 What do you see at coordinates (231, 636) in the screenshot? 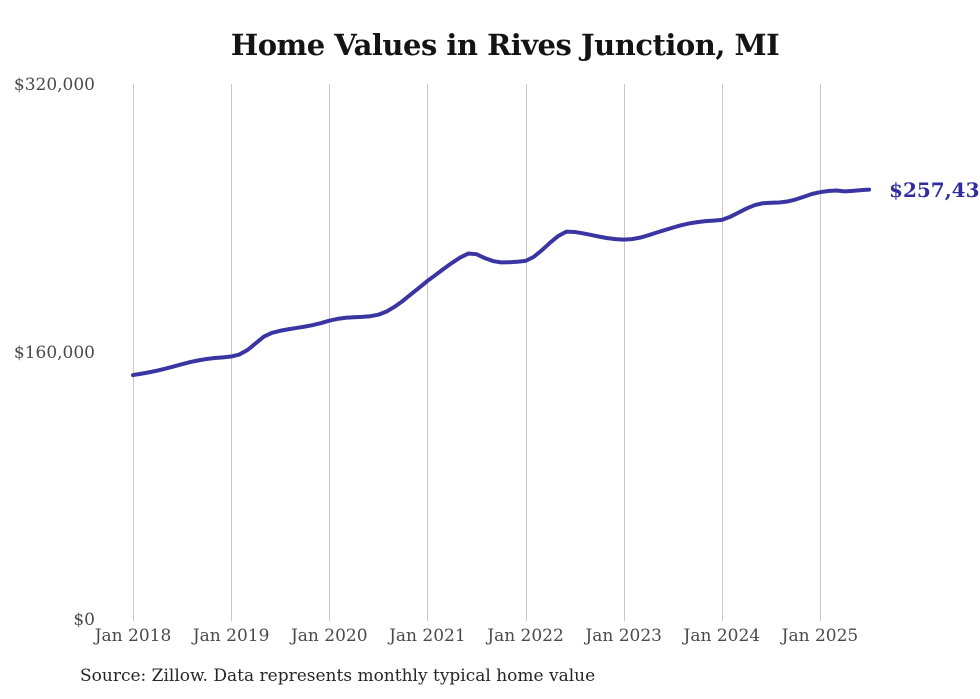
I see `x-tick-label-2019-01: Jan 2019` at bounding box center [231, 636].